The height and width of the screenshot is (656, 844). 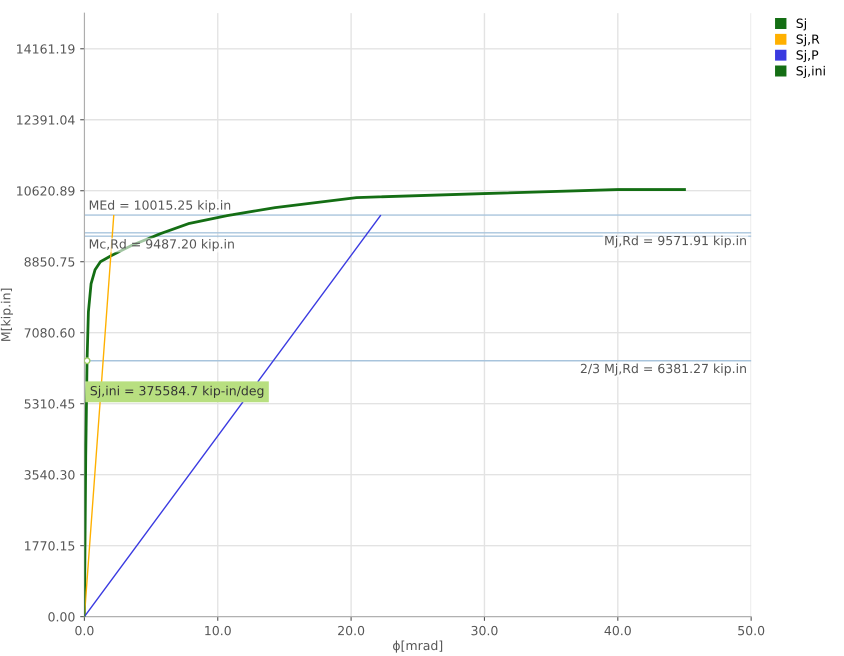 What do you see at coordinates (751, 631) in the screenshot?
I see `x-tick-label: 50.0` at bounding box center [751, 631].